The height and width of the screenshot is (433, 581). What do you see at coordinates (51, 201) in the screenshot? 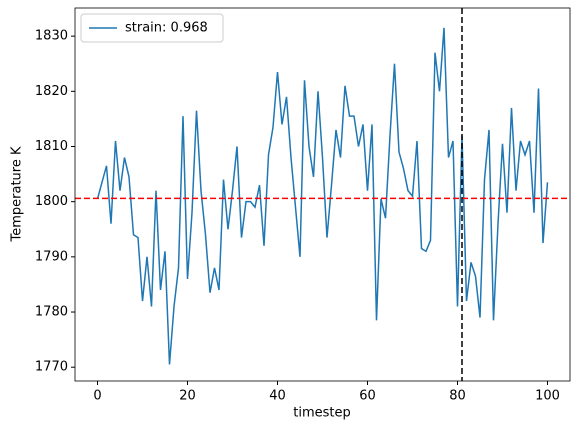
I see `y-tick-label: 1800` at bounding box center [51, 201].